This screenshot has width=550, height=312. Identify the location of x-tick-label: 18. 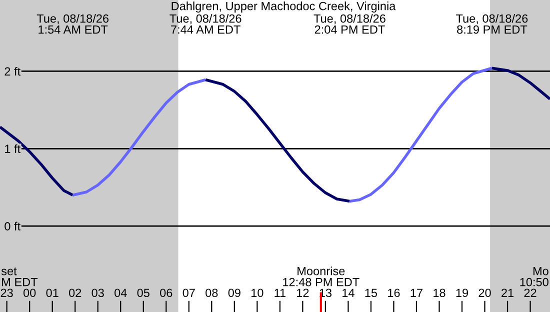
(440, 293).